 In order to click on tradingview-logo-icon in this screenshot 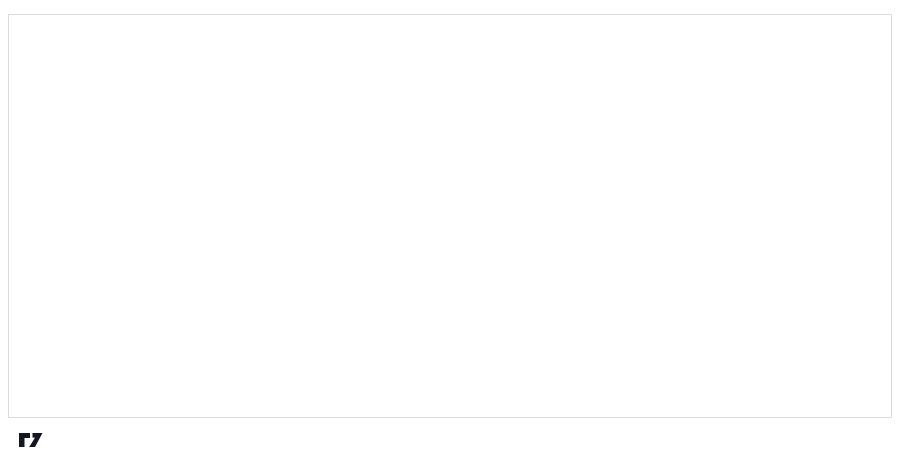, I will do `click(31, 440)`.